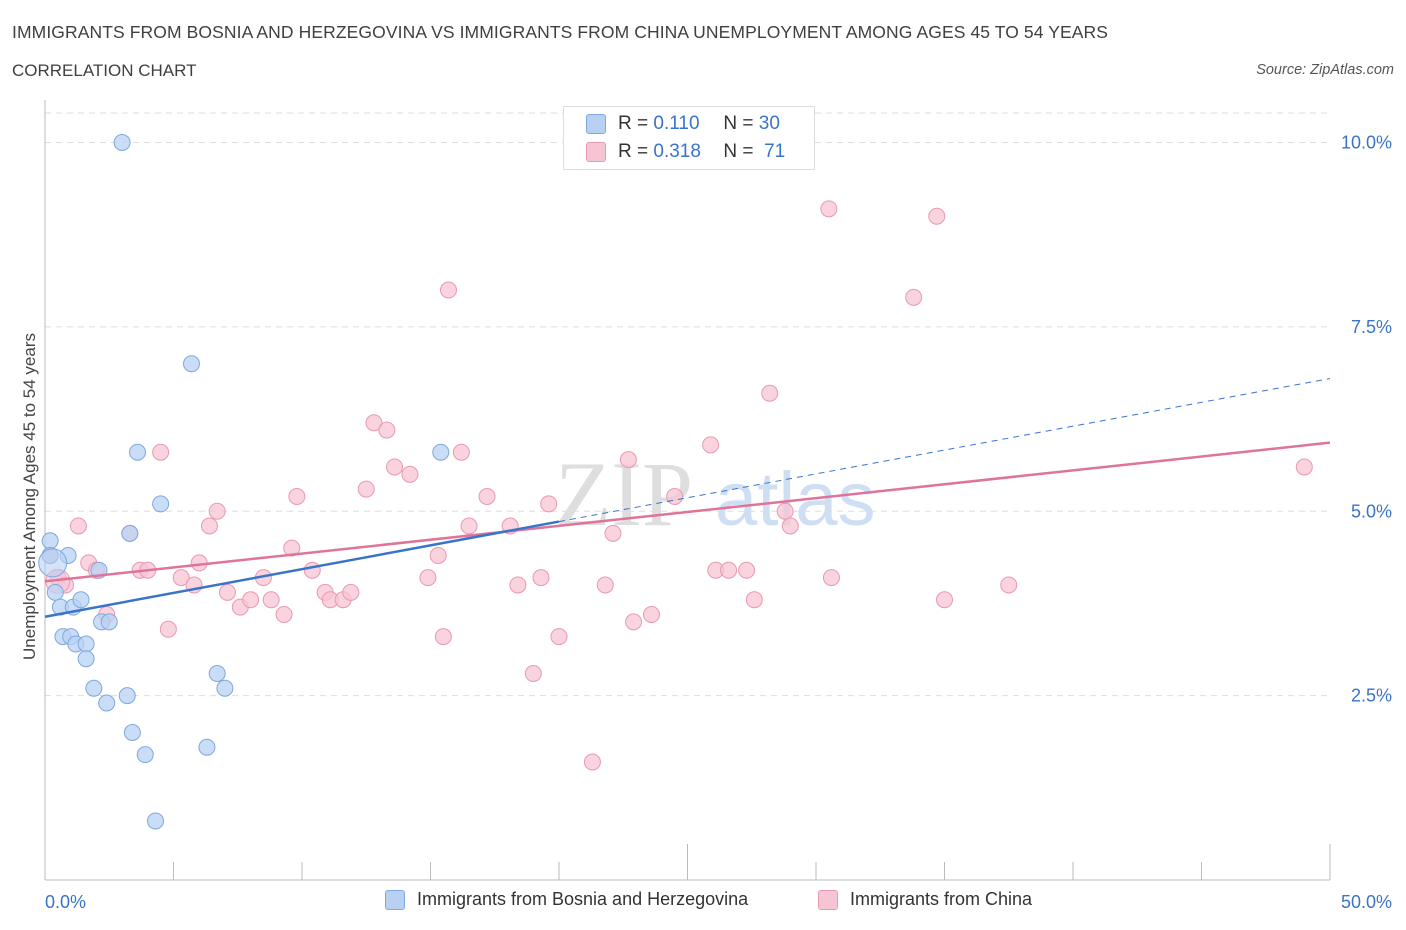 The width and height of the screenshot is (1406, 930). What do you see at coordinates (1371, 511) in the screenshot?
I see `y-tick-label: 5.0%` at bounding box center [1371, 511].